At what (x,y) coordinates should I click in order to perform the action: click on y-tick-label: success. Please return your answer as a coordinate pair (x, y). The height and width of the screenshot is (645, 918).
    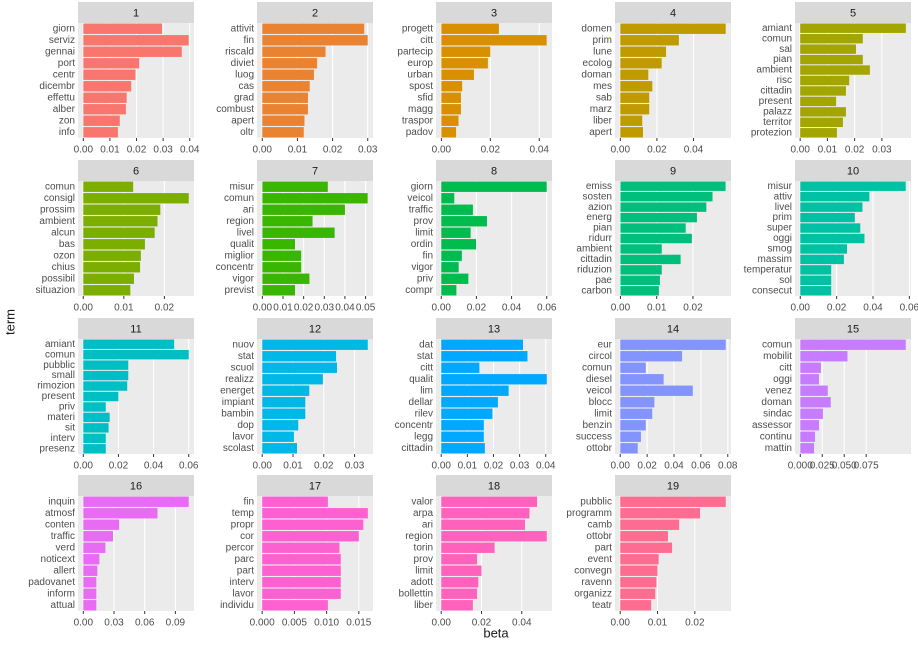
    Looking at the image, I should click on (594, 436).